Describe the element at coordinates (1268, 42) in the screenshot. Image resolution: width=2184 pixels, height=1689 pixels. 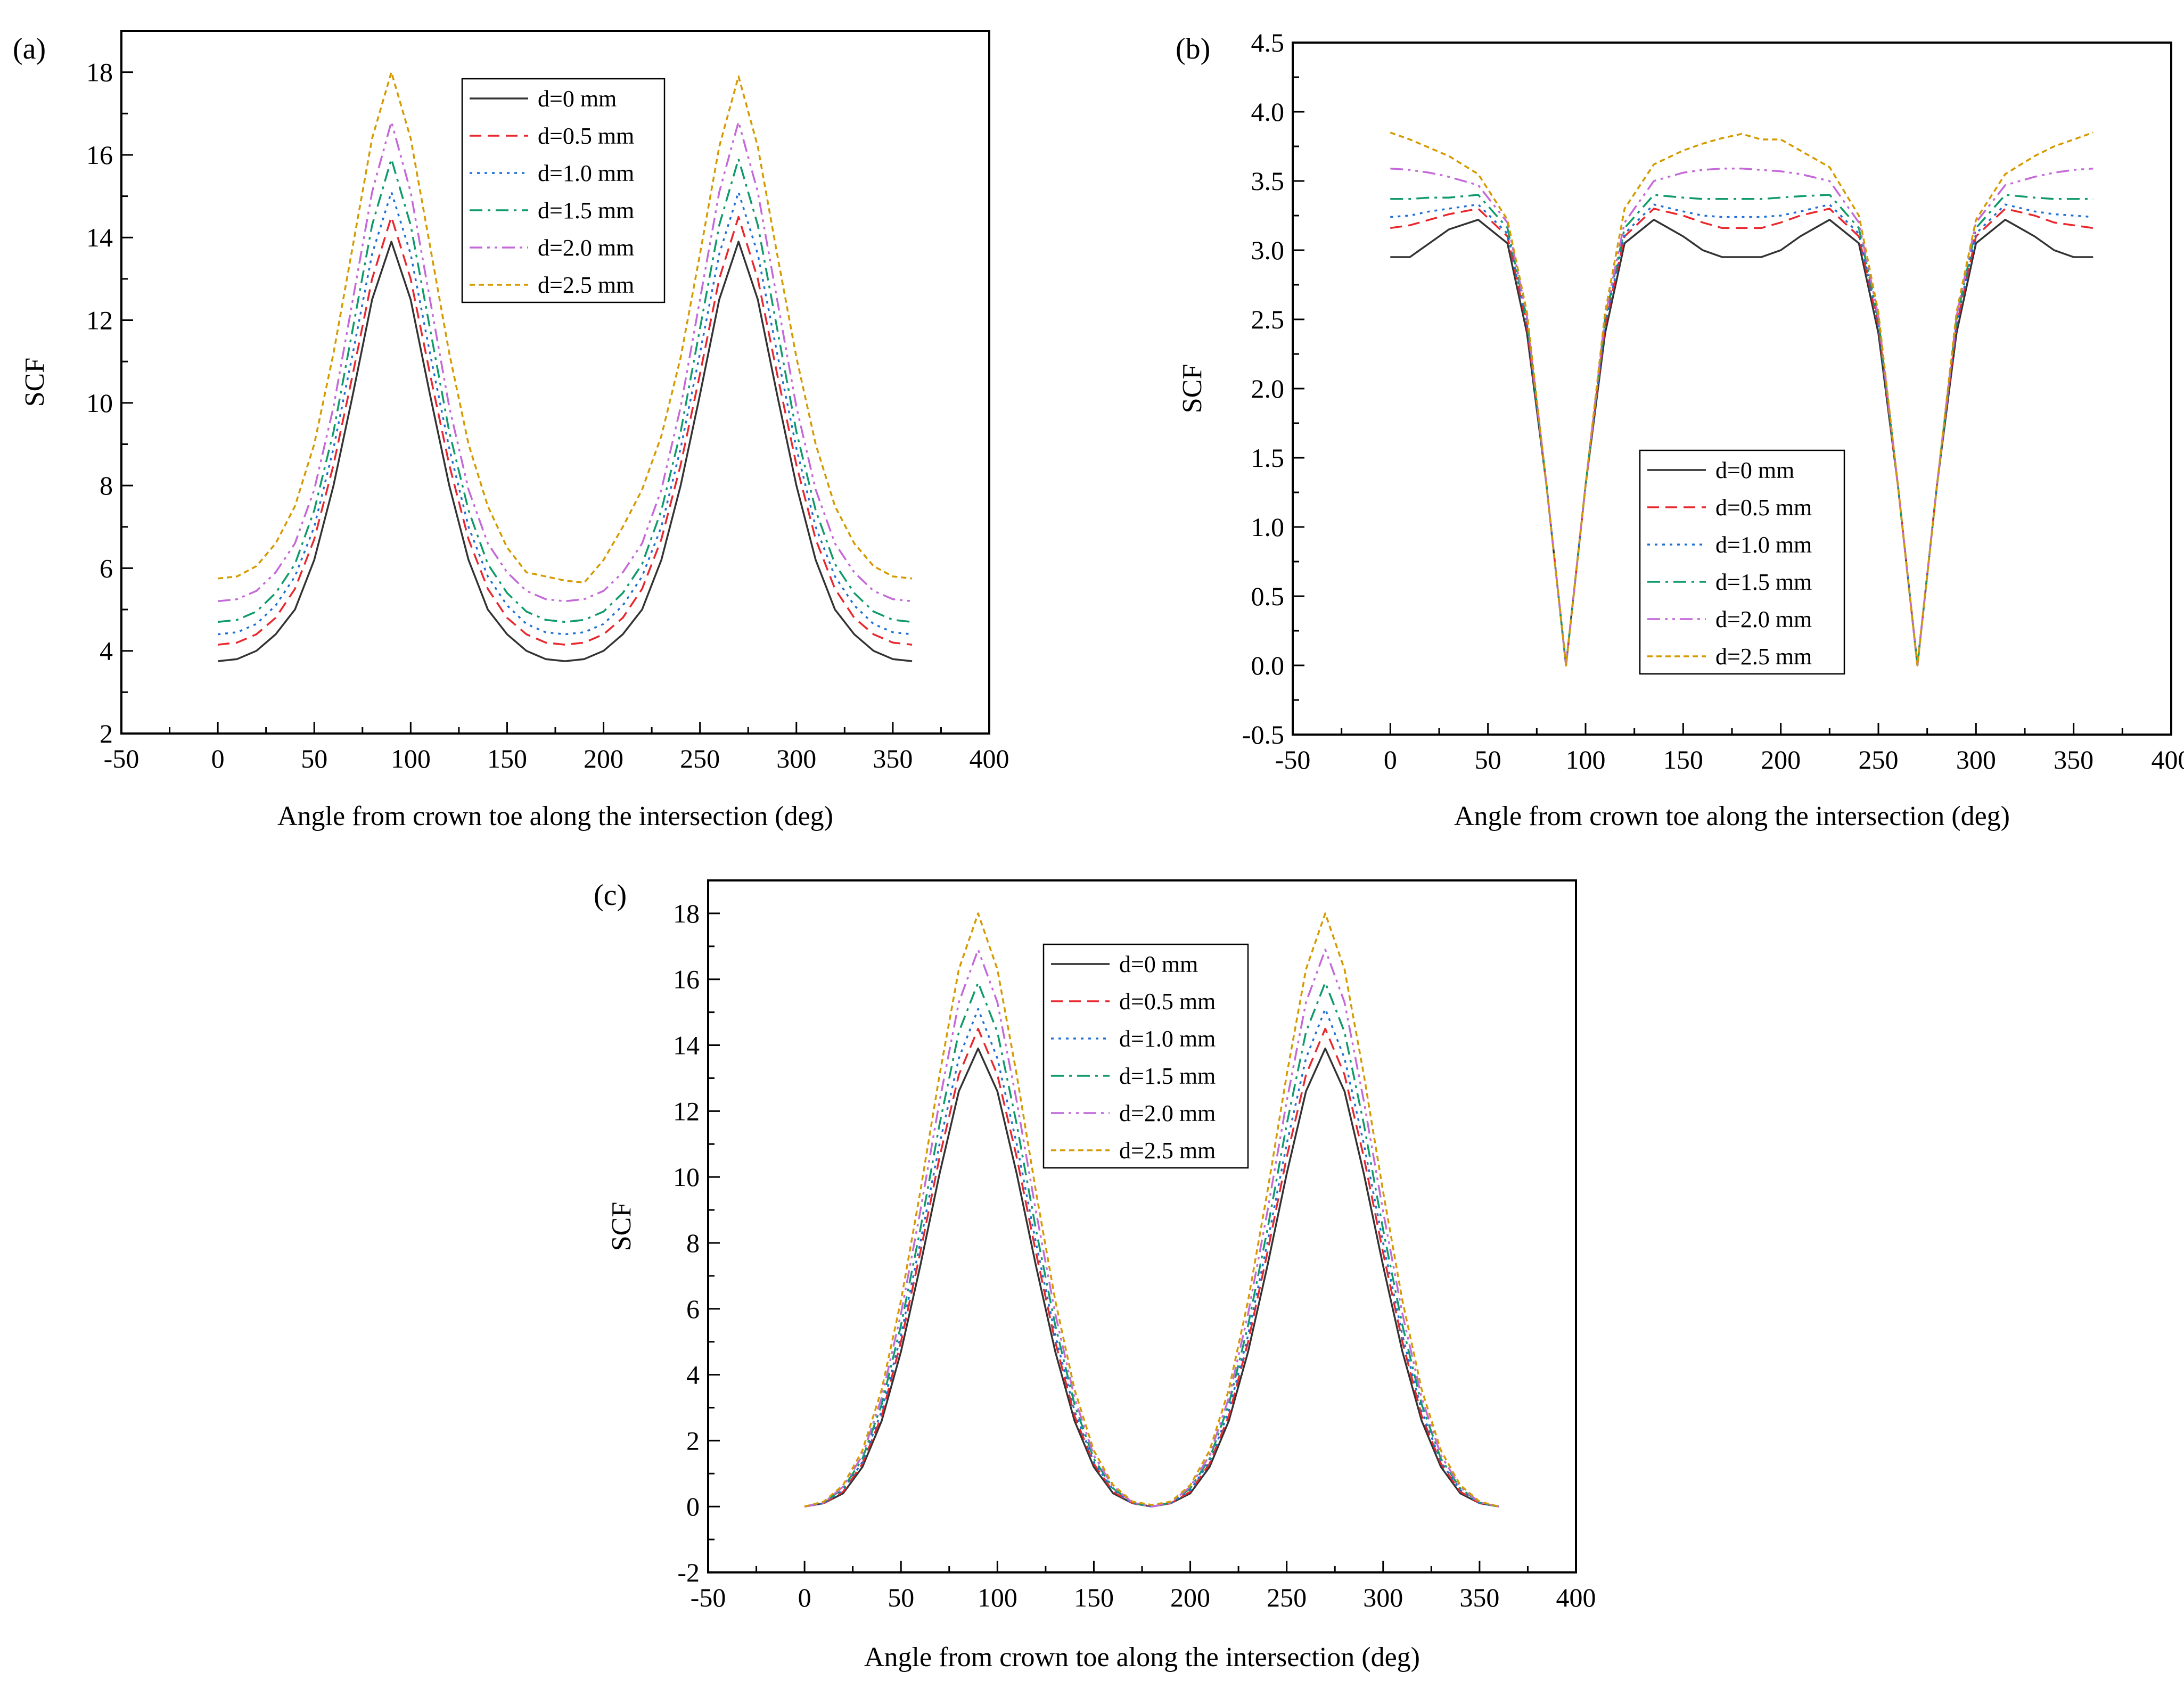
I see `y-tick-label: 4.5` at that location.